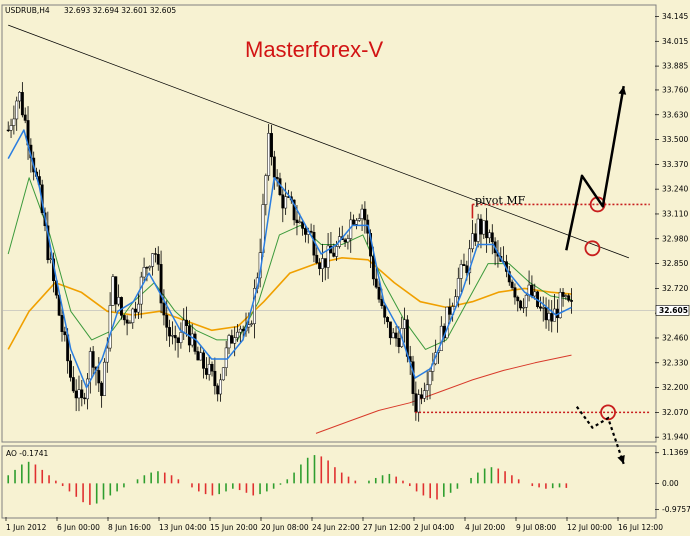  What do you see at coordinates (536, 527) in the screenshot?
I see `x-tick-label: 9 Jul 08:00` at bounding box center [536, 527].